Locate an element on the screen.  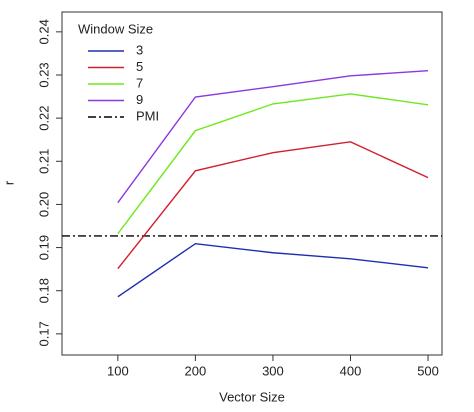
legend-label: 3 is located at coordinates (139, 49).